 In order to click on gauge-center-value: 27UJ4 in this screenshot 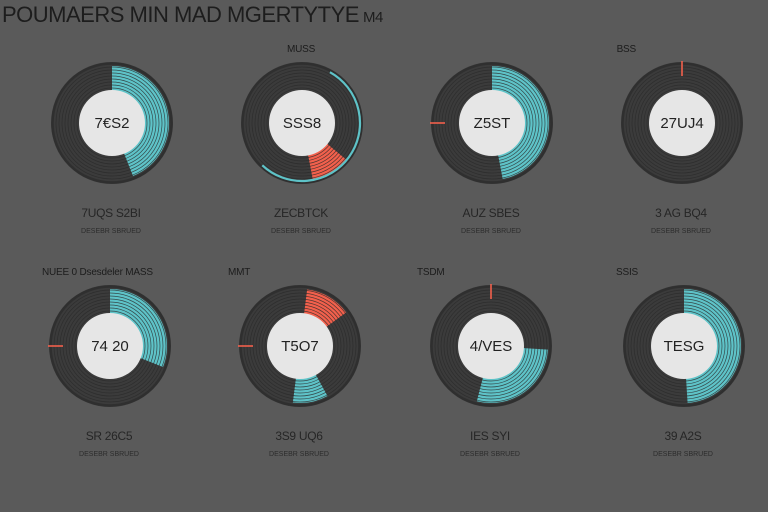, I will do `click(681, 123)`.